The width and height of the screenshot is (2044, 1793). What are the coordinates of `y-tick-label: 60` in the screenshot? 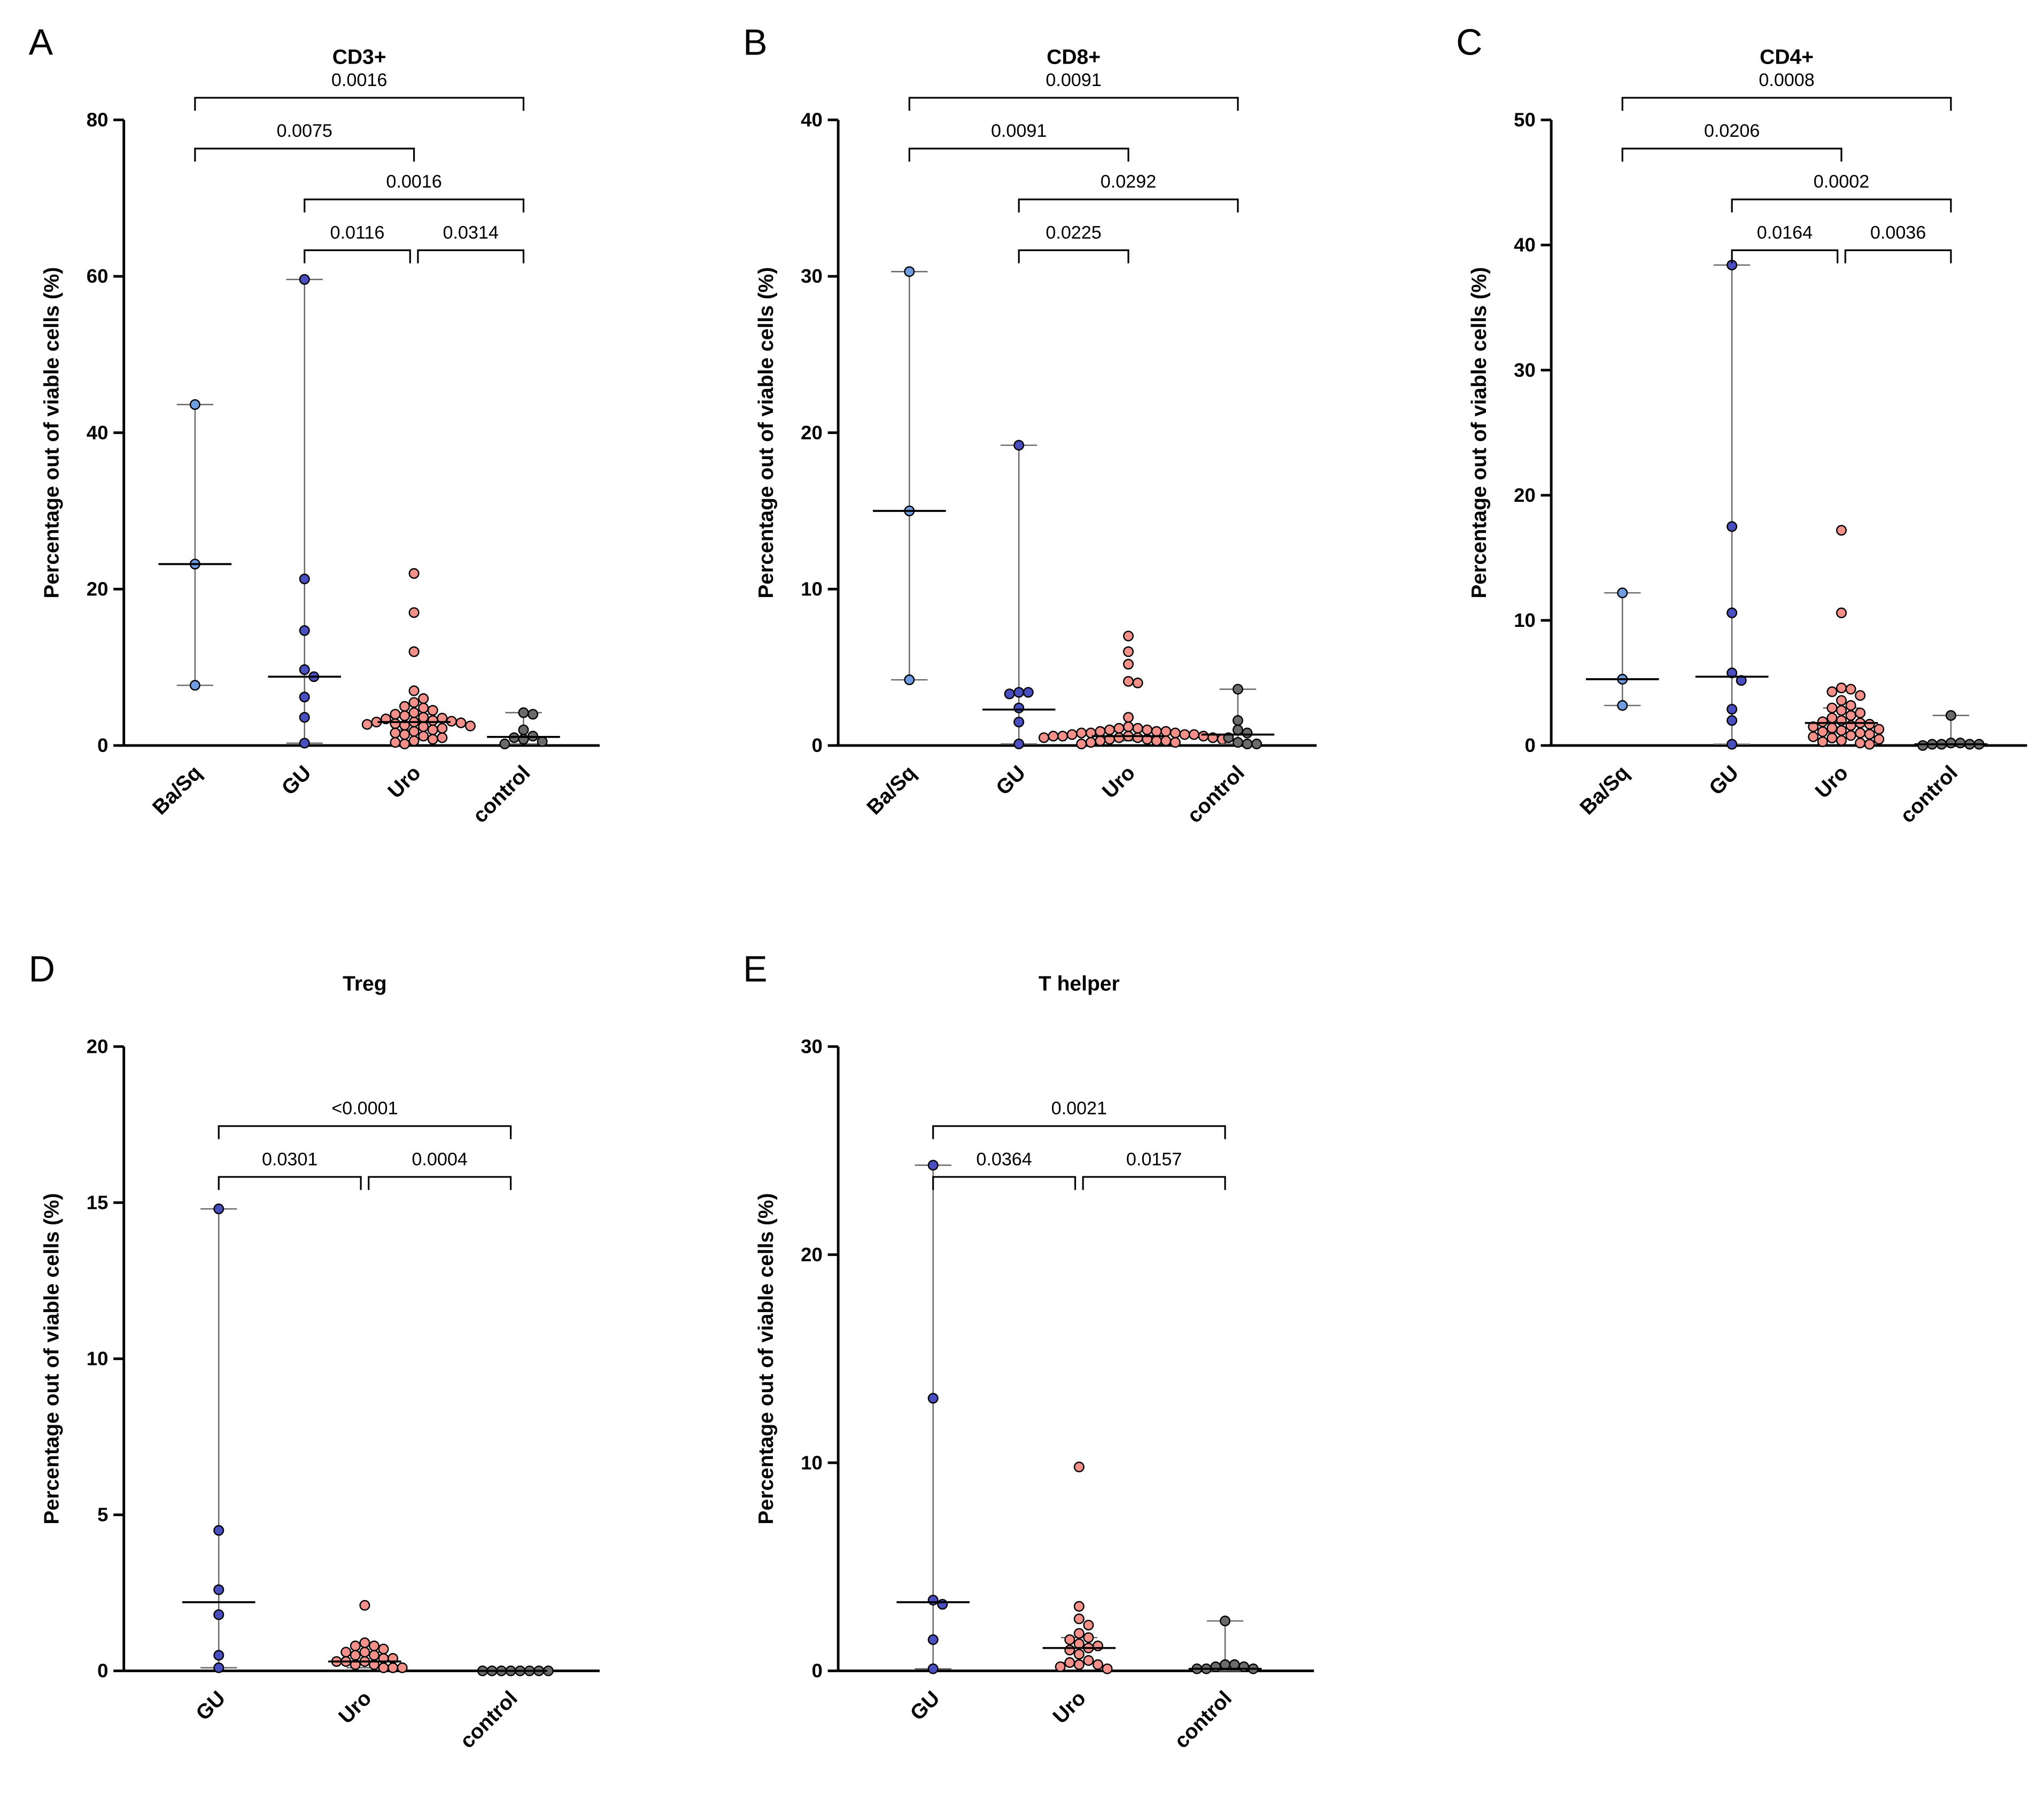 It's located at (98, 276).